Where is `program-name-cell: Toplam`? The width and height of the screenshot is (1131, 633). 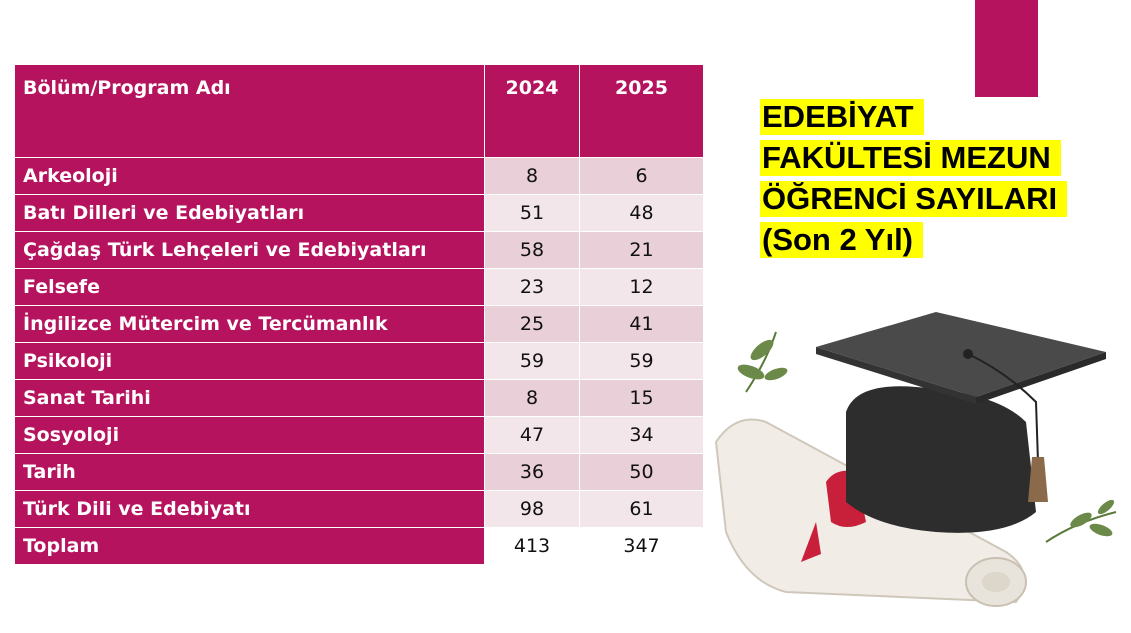
program-name-cell: Toplam is located at coordinates (249, 546).